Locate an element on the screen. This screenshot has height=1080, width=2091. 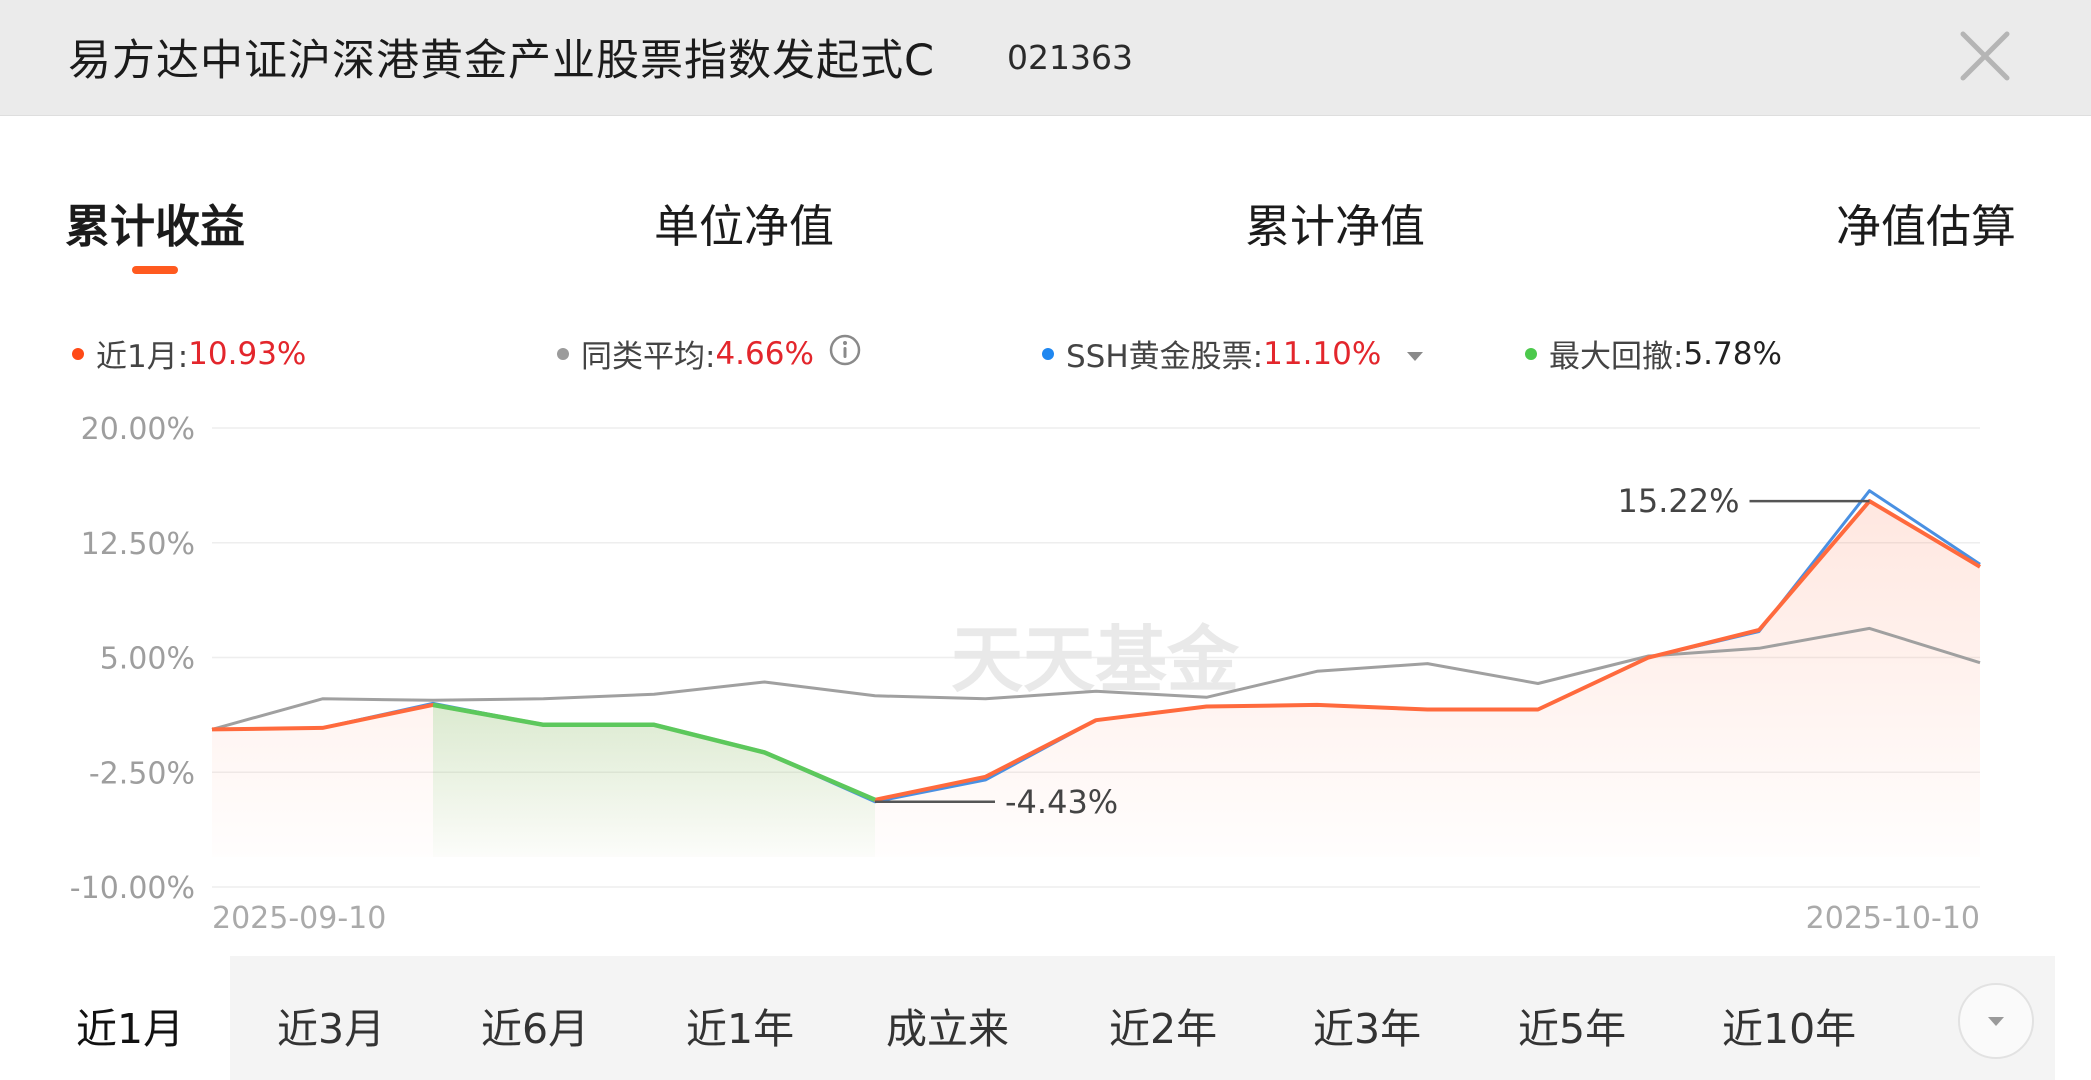
header-bar: 易方达中证沪深港黄金产业股票指数发起式C 021363 is located at coordinates (1045, 58).